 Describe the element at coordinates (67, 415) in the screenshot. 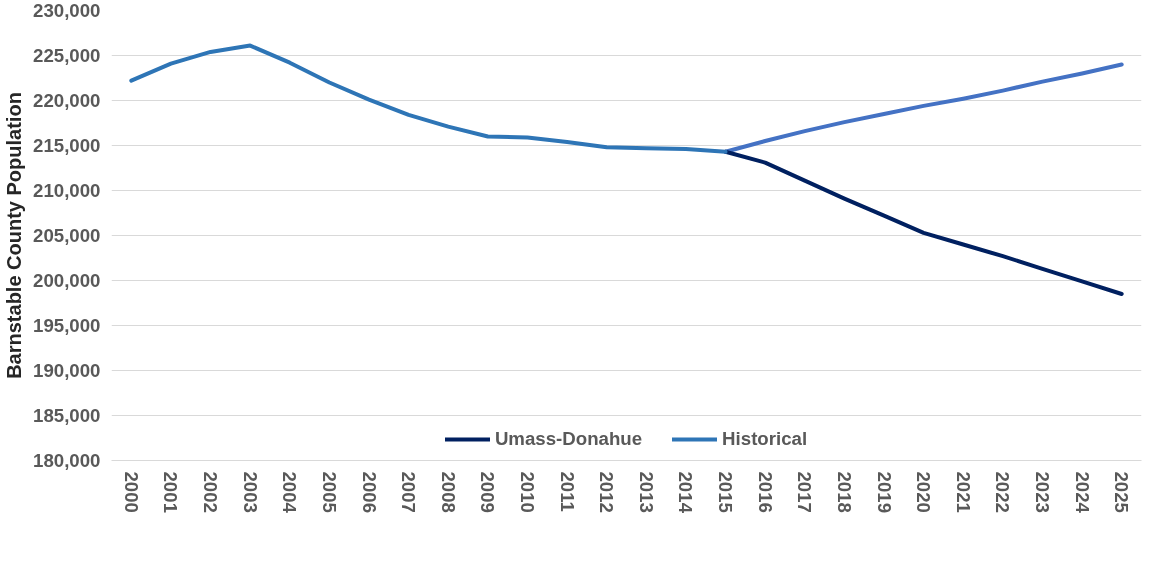

I see `y-tick-label: 185,000` at that location.